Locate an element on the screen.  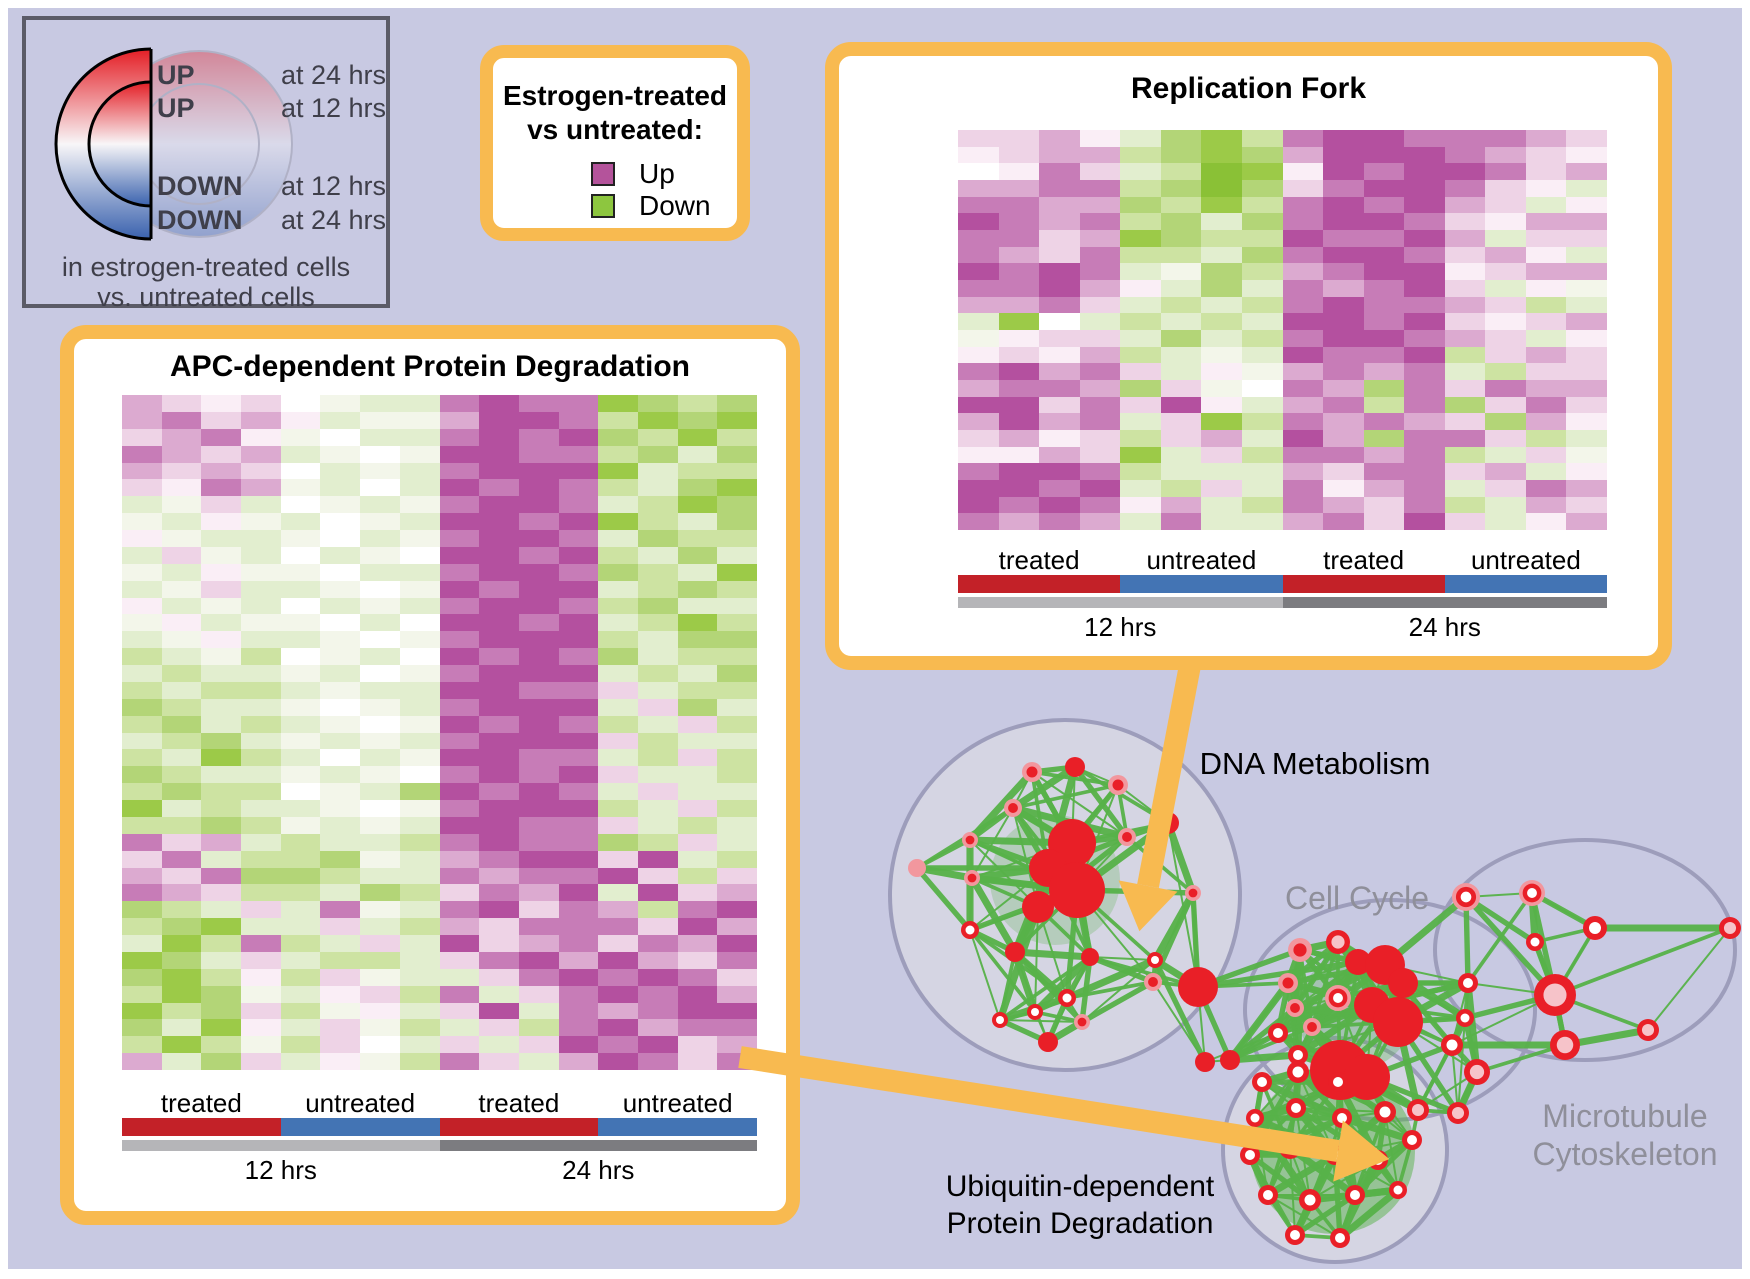
ring-row-word: DOWN is located at coordinates (200, 186).